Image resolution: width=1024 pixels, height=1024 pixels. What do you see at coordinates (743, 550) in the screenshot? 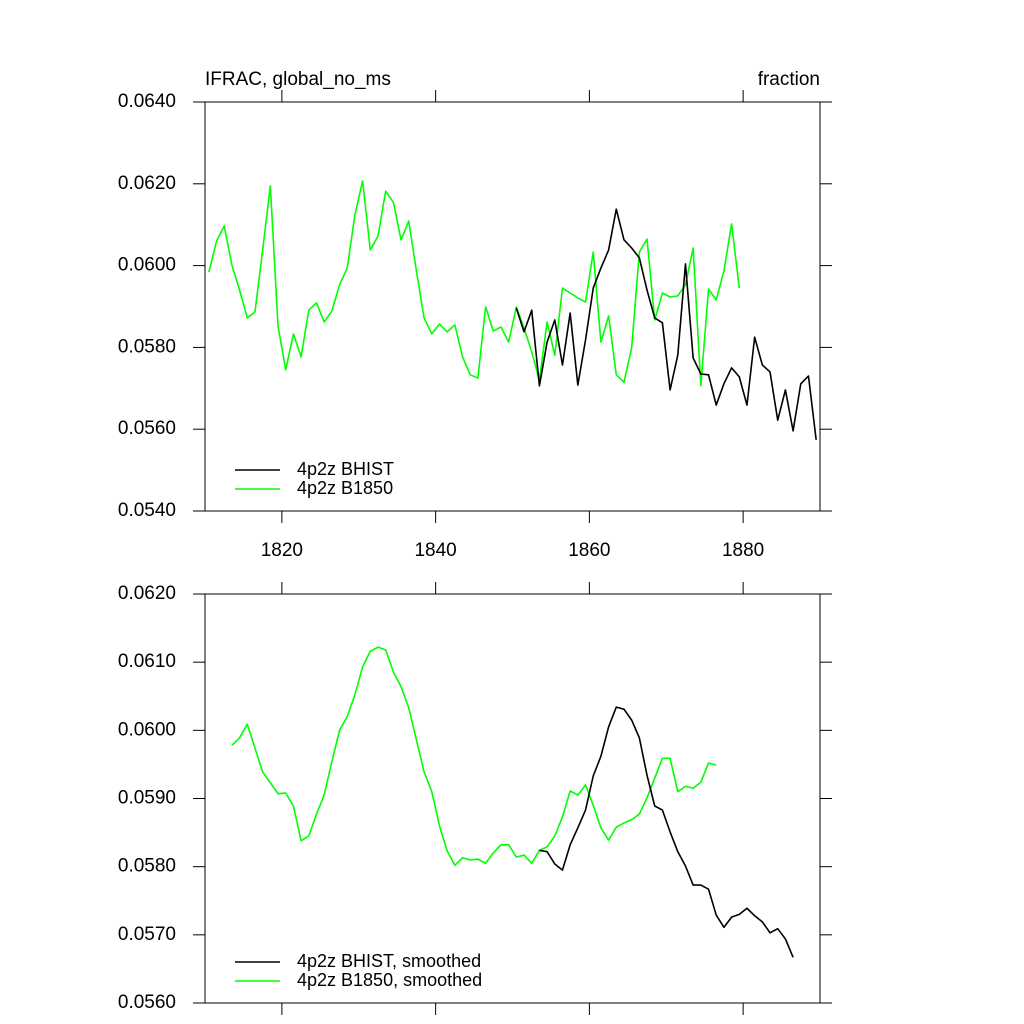
I see `x-tick-label: 1880` at bounding box center [743, 550].